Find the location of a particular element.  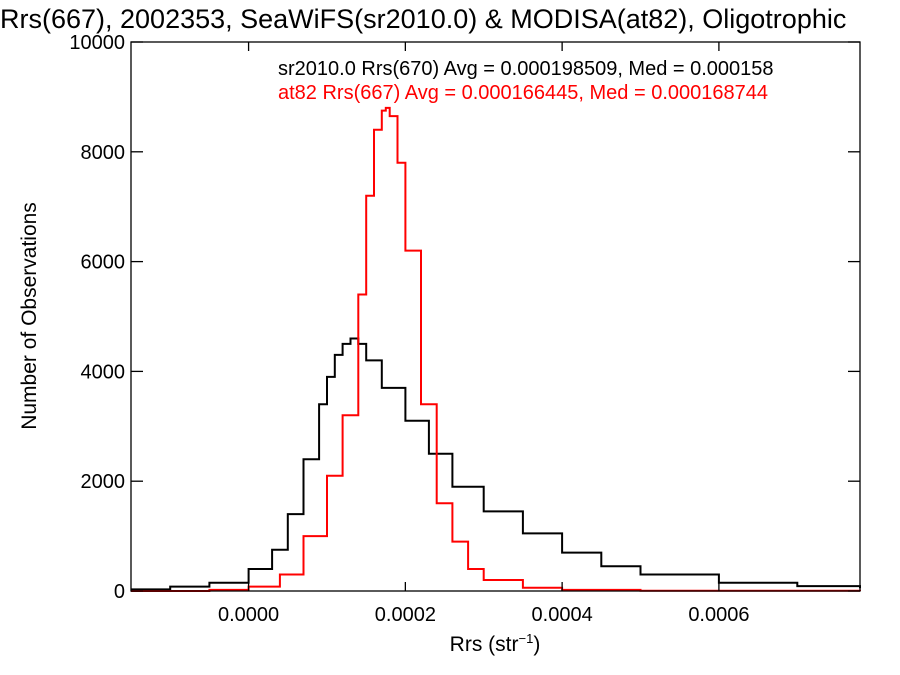

x-axis-label-close: ) is located at coordinates (536, 644).